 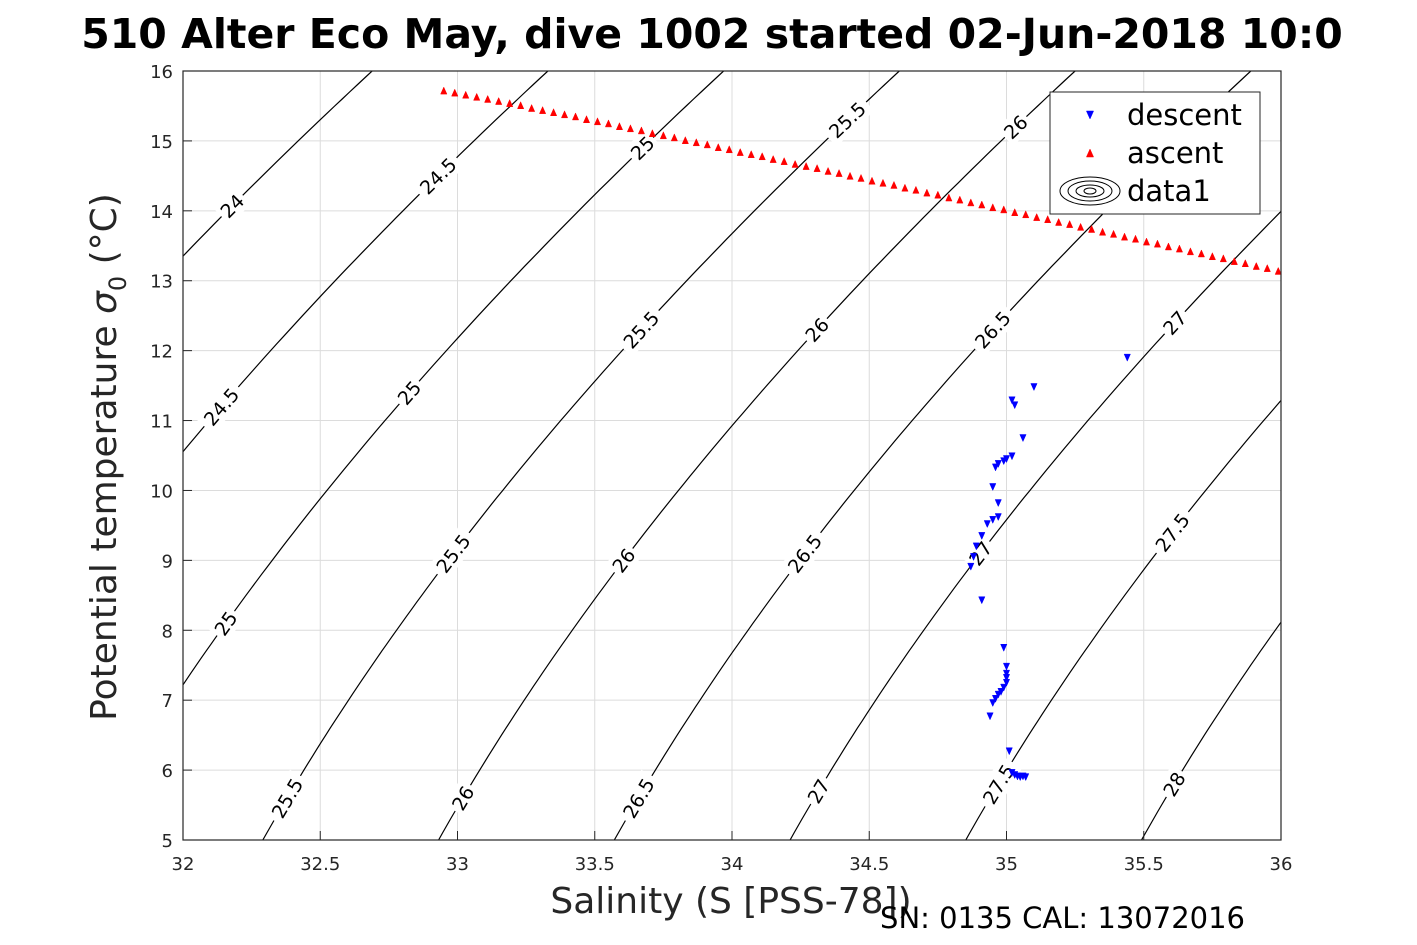 I want to click on y-tick-label: 8, so click(x=167, y=631).